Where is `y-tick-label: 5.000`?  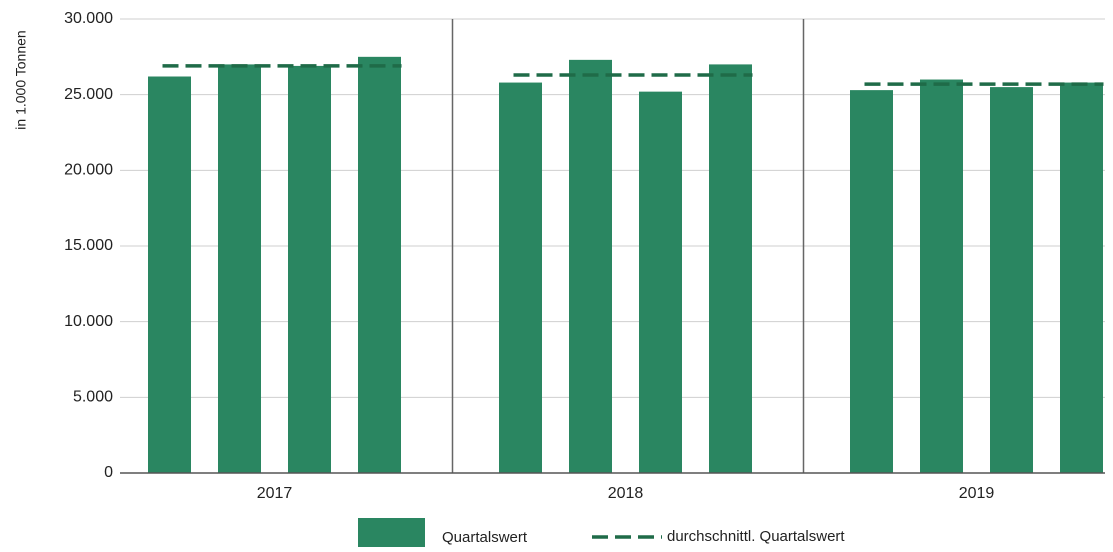 y-tick-label: 5.000 is located at coordinates (93, 397).